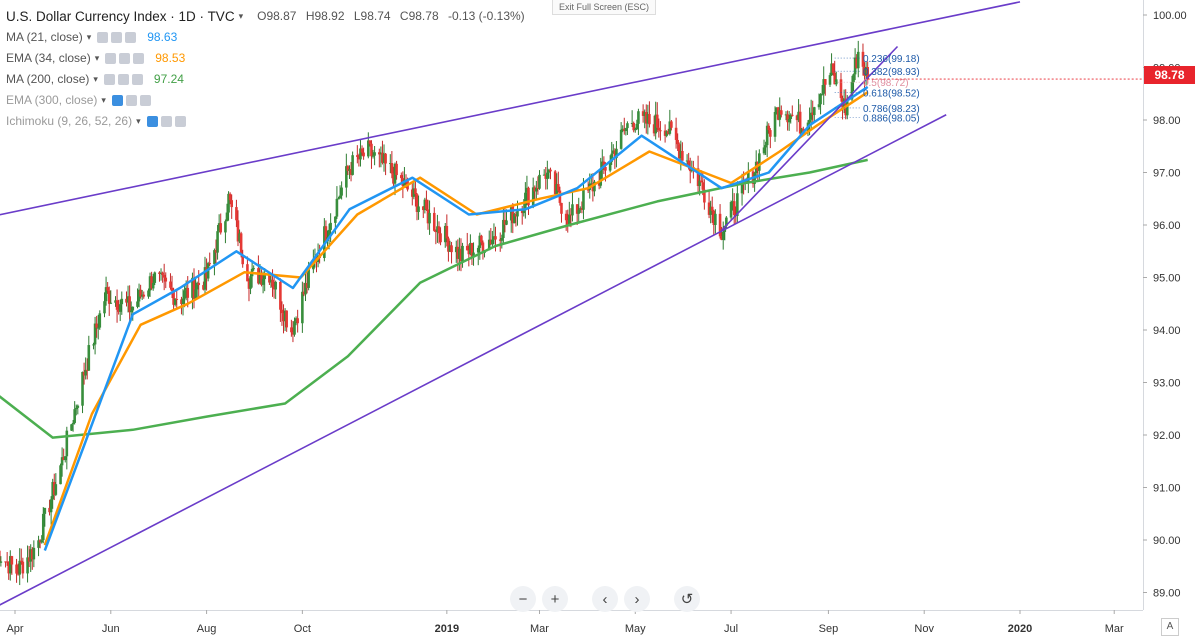  What do you see at coordinates (48, 58) in the screenshot?
I see `indicator-name: EMA (34, close)` at bounding box center [48, 58].